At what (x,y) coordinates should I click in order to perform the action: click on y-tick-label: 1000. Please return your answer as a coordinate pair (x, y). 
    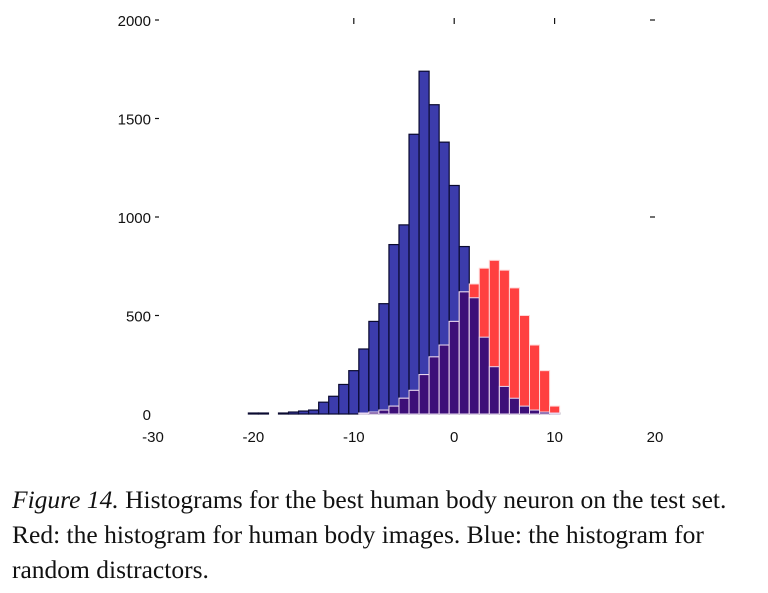
    Looking at the image, I should click on (134, 218).